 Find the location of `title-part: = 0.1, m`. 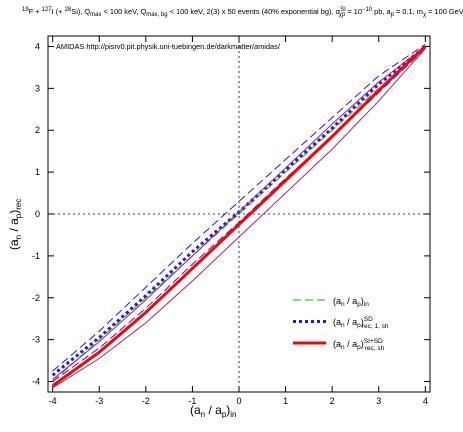

title-part: = 0.1, m is located at coordinates (408, 11).